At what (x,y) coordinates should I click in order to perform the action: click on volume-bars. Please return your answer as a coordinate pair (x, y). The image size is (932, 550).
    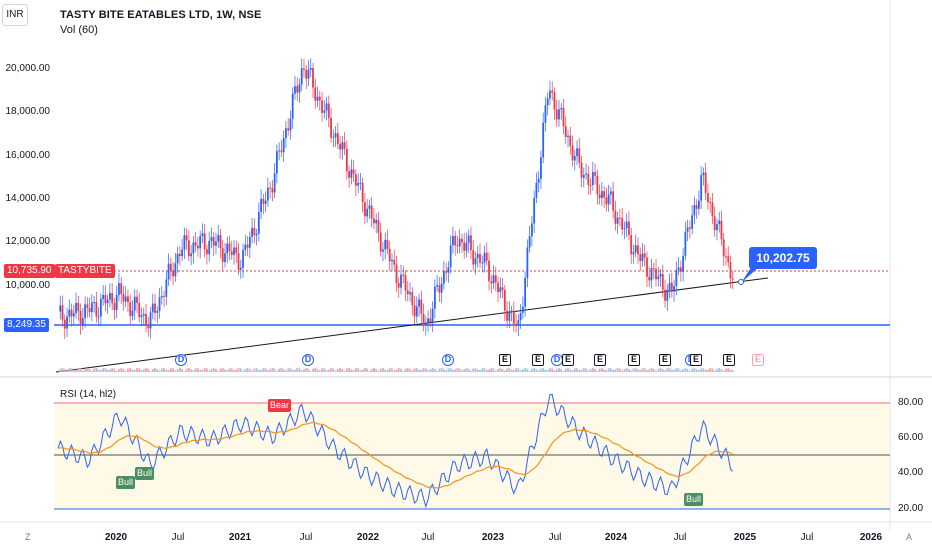
    Looking at the image, I should click on (396, 370).